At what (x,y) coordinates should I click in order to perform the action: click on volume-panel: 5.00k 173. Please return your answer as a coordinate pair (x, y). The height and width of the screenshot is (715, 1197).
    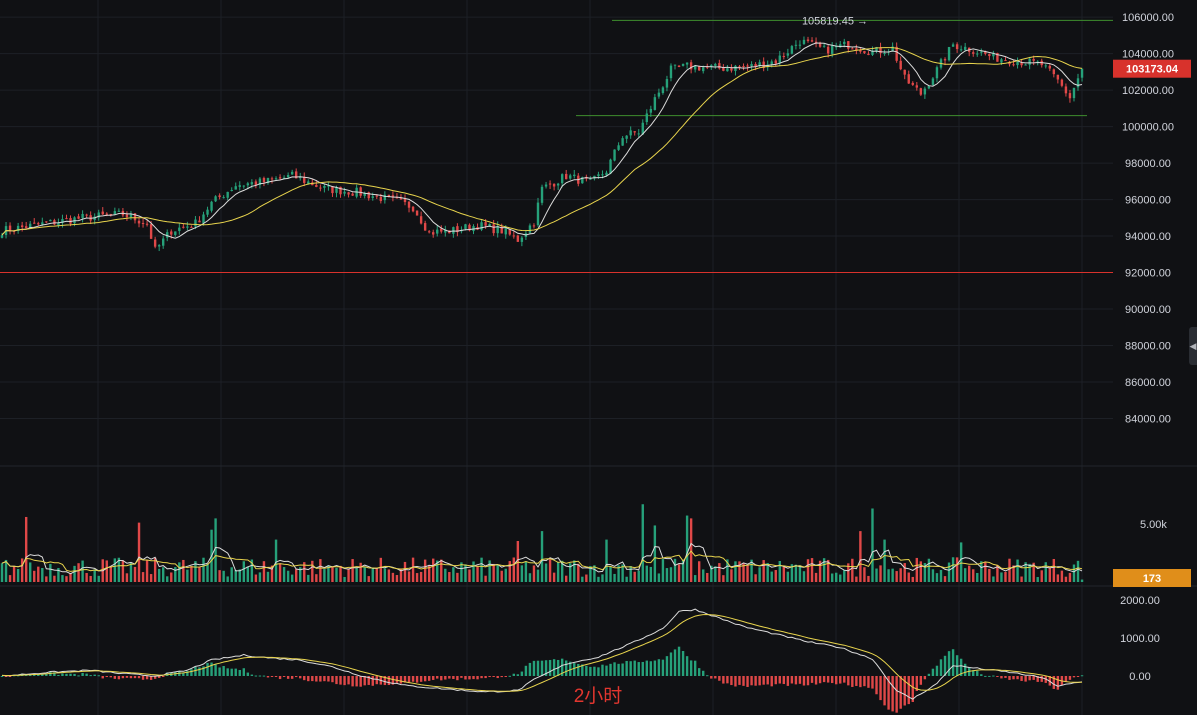
    Looking at the image, I should click on (595, 545).